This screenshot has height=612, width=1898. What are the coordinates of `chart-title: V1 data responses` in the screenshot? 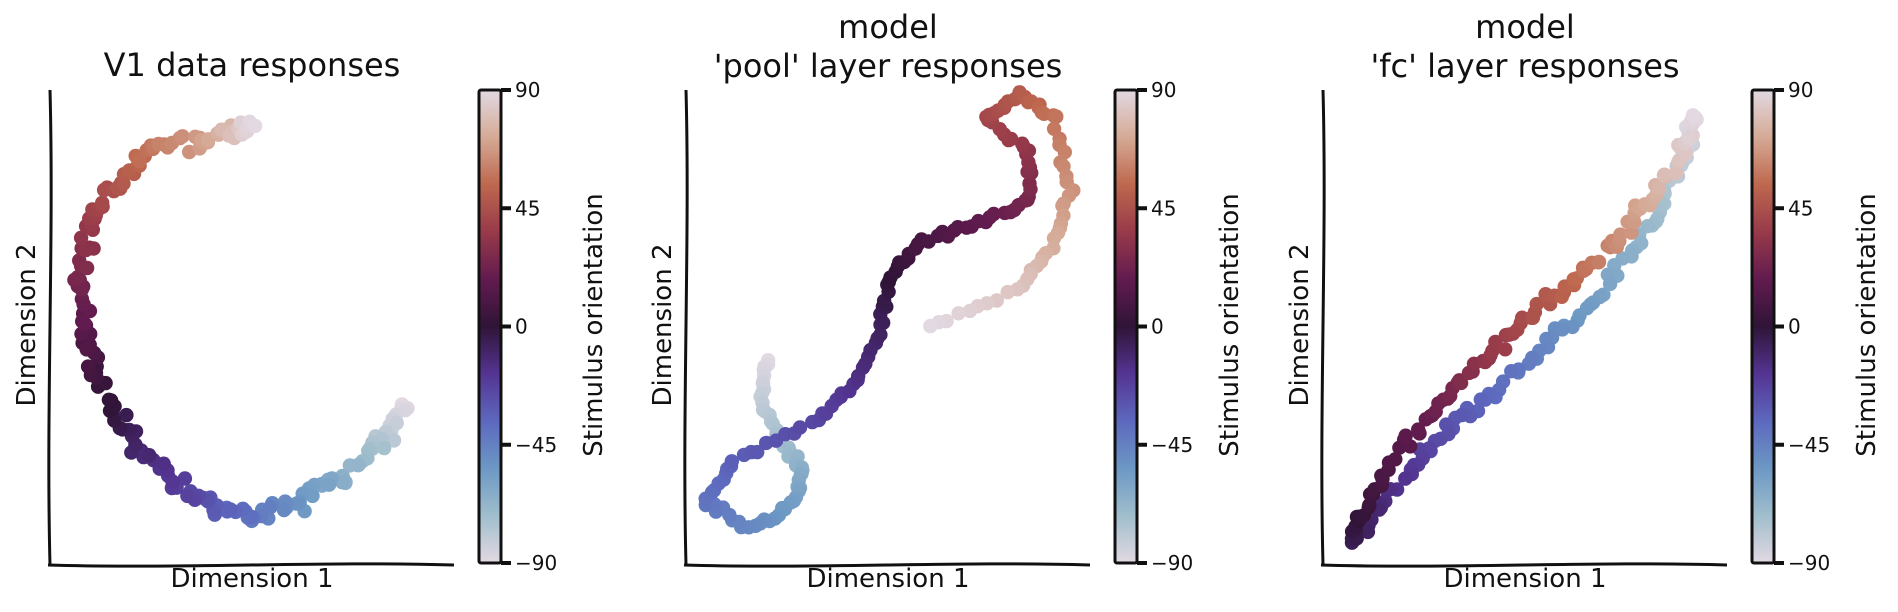 It's located at (252, 65).